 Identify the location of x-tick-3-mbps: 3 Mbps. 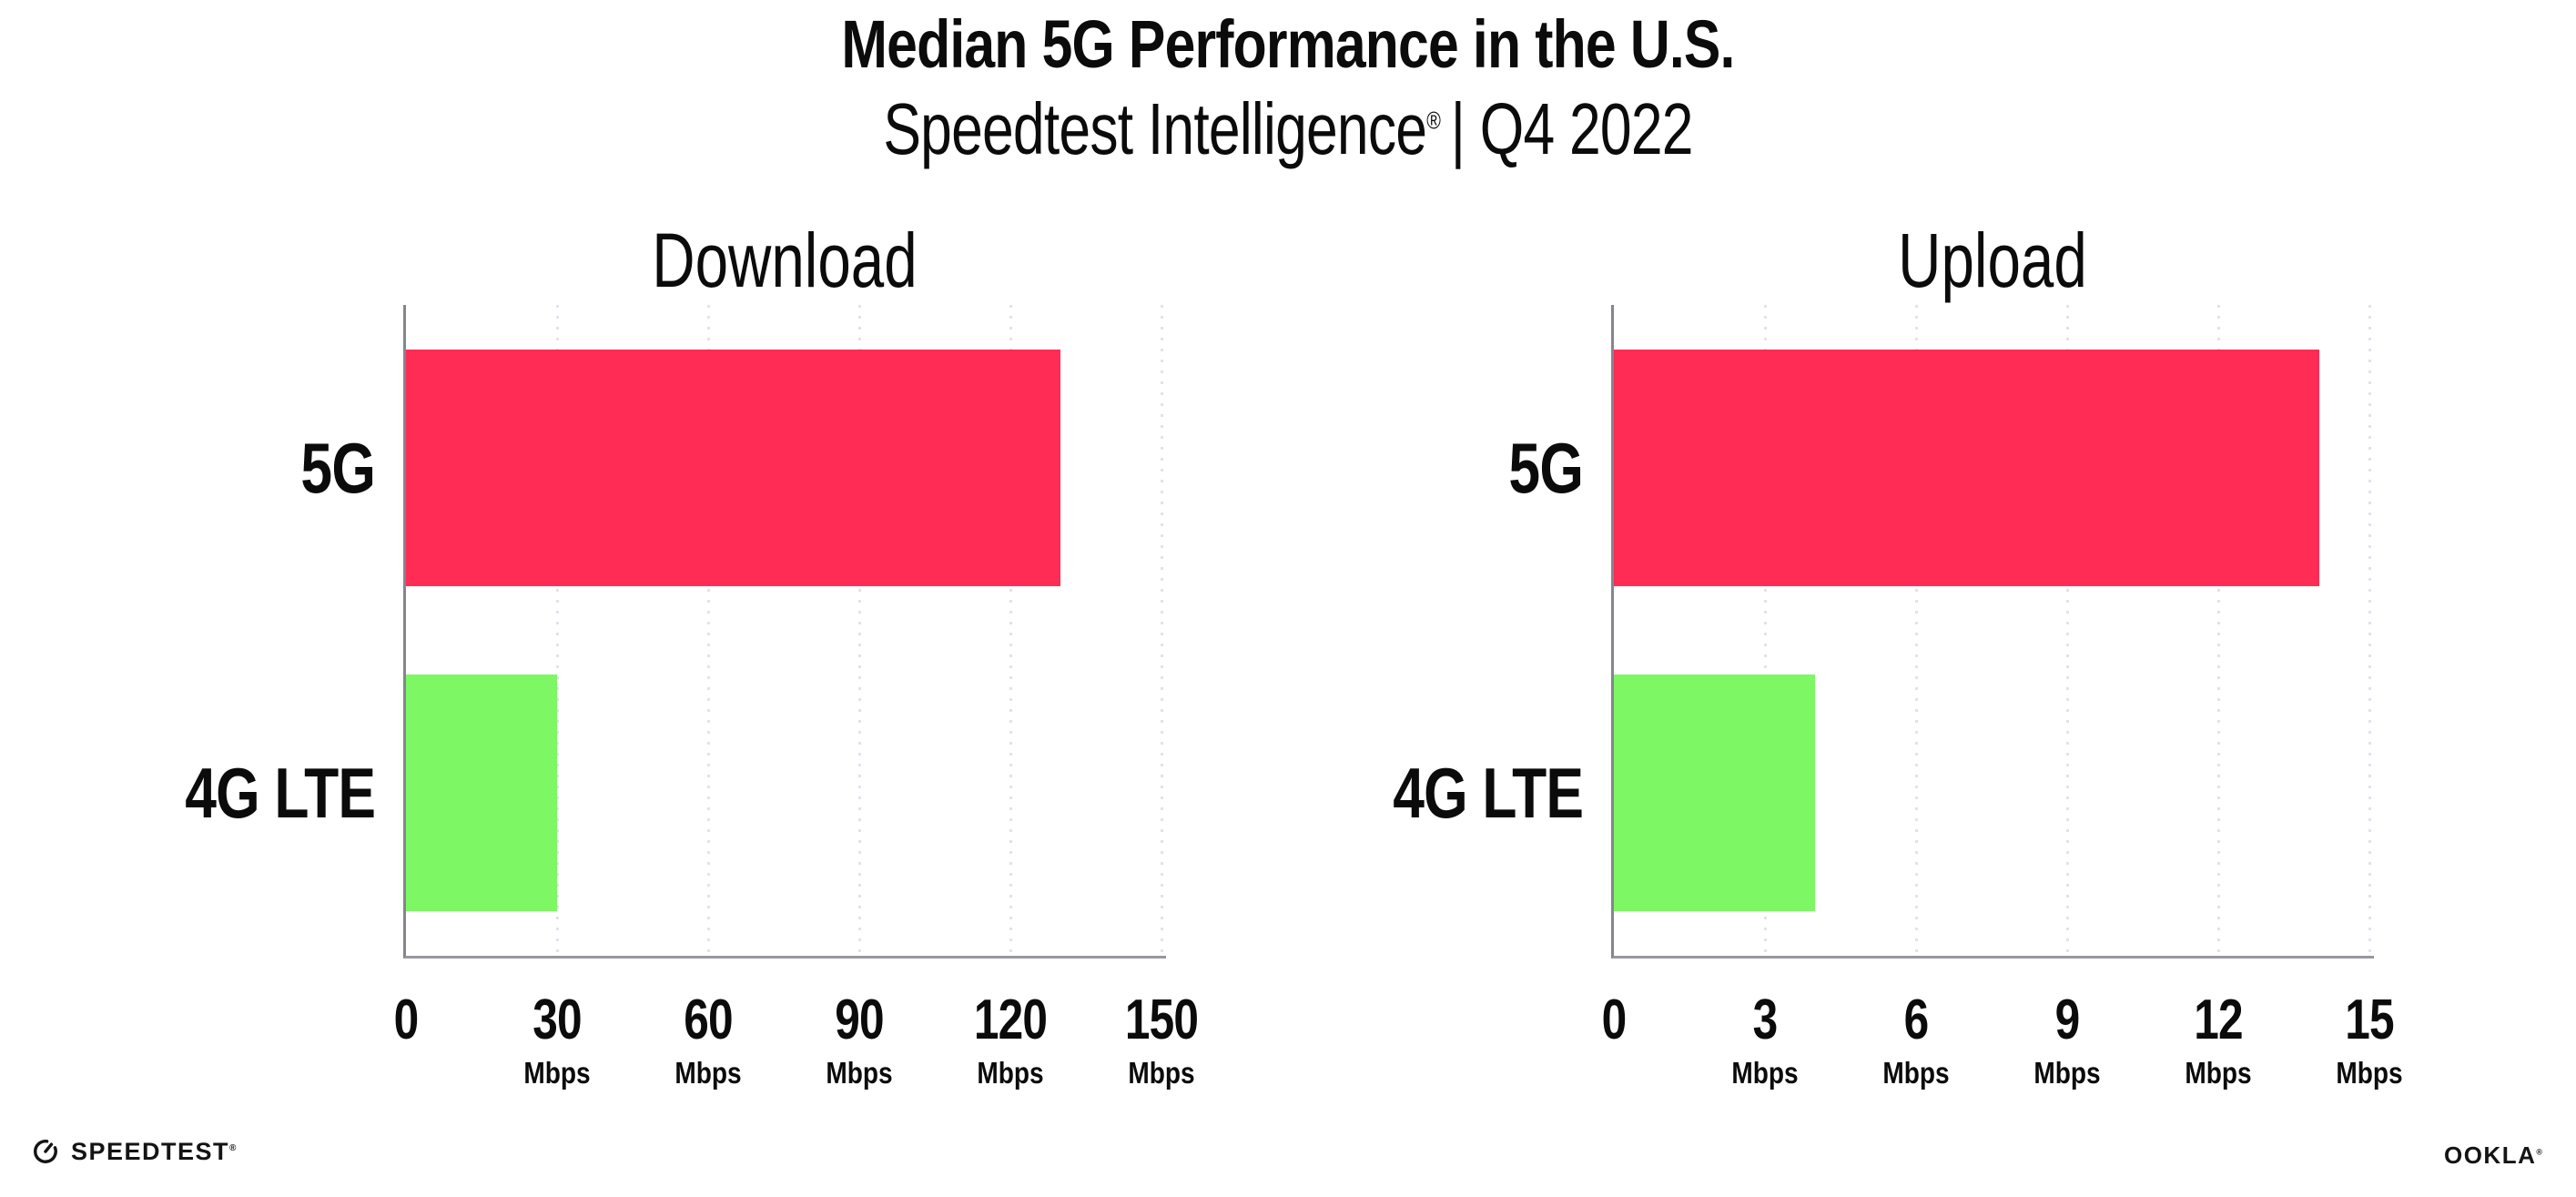
(1765, 1040).